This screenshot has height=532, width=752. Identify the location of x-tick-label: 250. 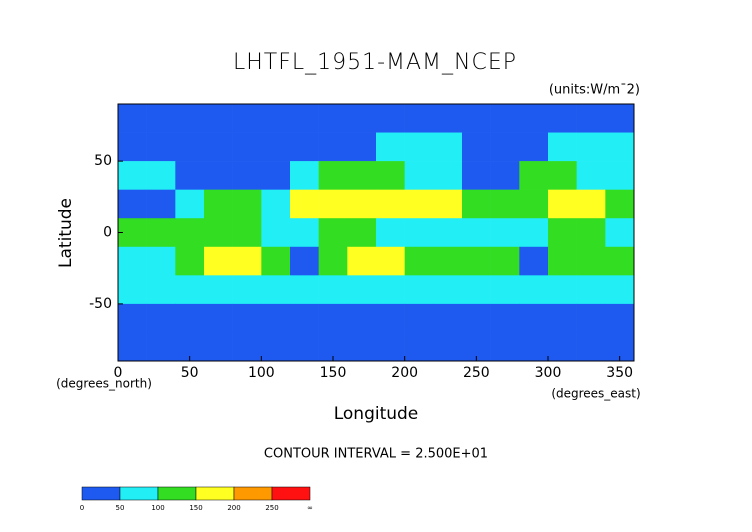
(476, 373).